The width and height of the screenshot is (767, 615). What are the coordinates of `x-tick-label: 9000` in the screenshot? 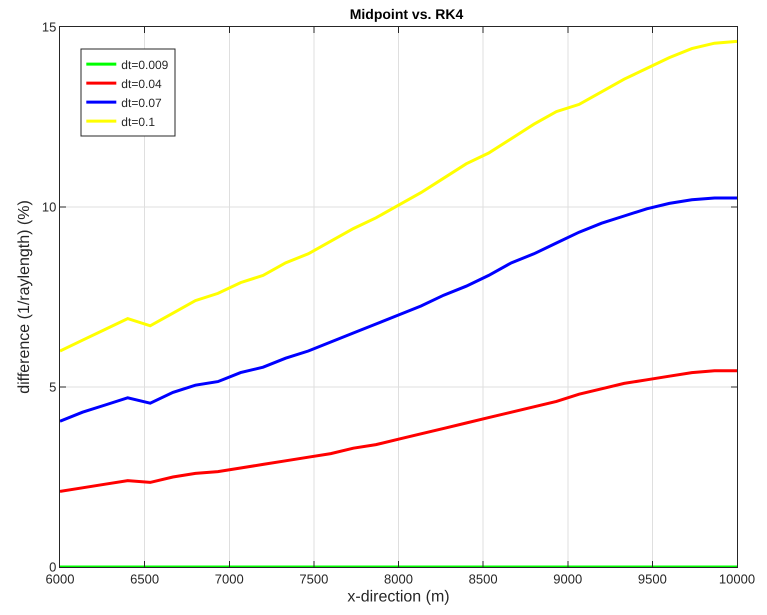 It's located at (567, 579).